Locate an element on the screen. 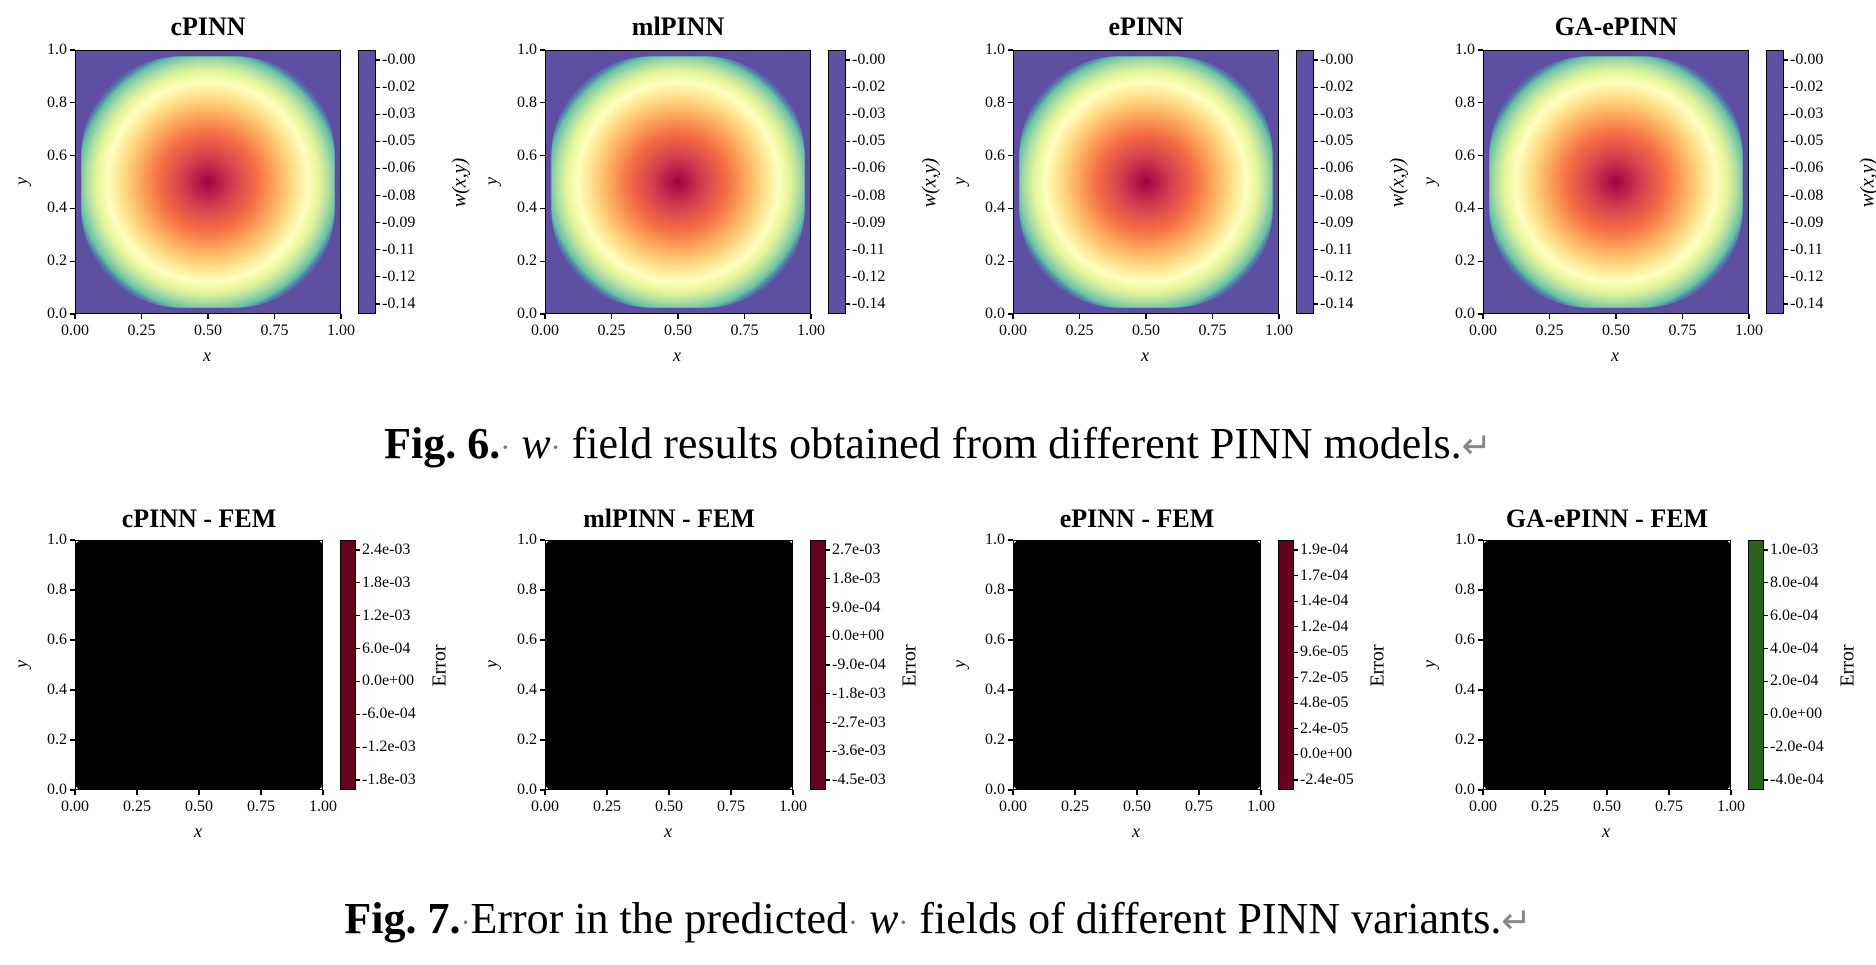 This screenshot has height=965, width=1876. colorbar-tick-label: 0.0e+00 is located at coordinates (858, 636).